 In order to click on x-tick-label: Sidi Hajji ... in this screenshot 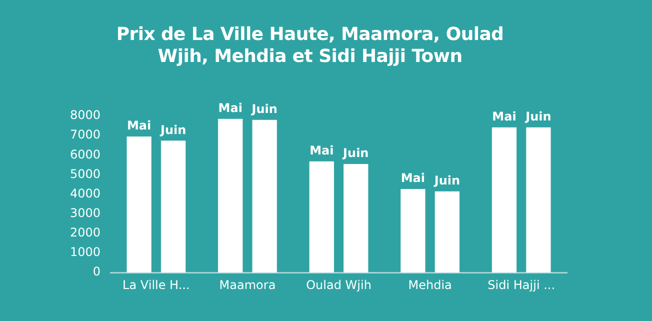, I will do `click(522, 285)`.